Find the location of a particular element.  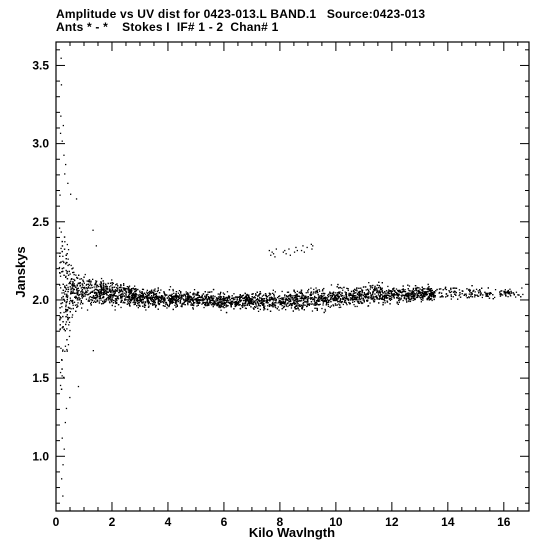

x-tick-label: 6 is located at coordinates (224, 522).